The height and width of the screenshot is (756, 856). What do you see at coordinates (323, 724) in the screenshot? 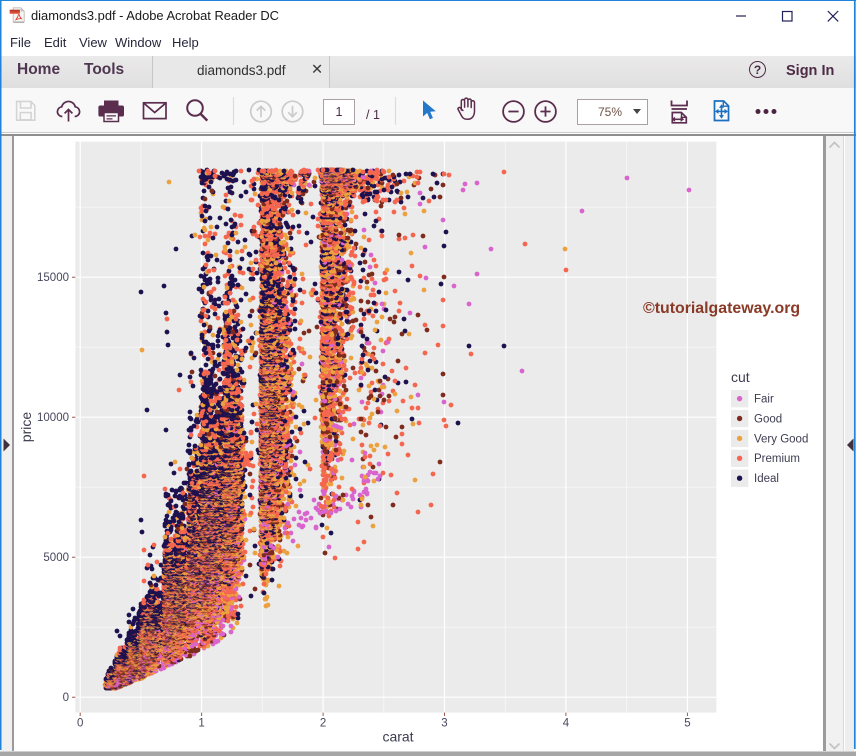
I see `svg-text: 2` at bounding box center [323, 724].